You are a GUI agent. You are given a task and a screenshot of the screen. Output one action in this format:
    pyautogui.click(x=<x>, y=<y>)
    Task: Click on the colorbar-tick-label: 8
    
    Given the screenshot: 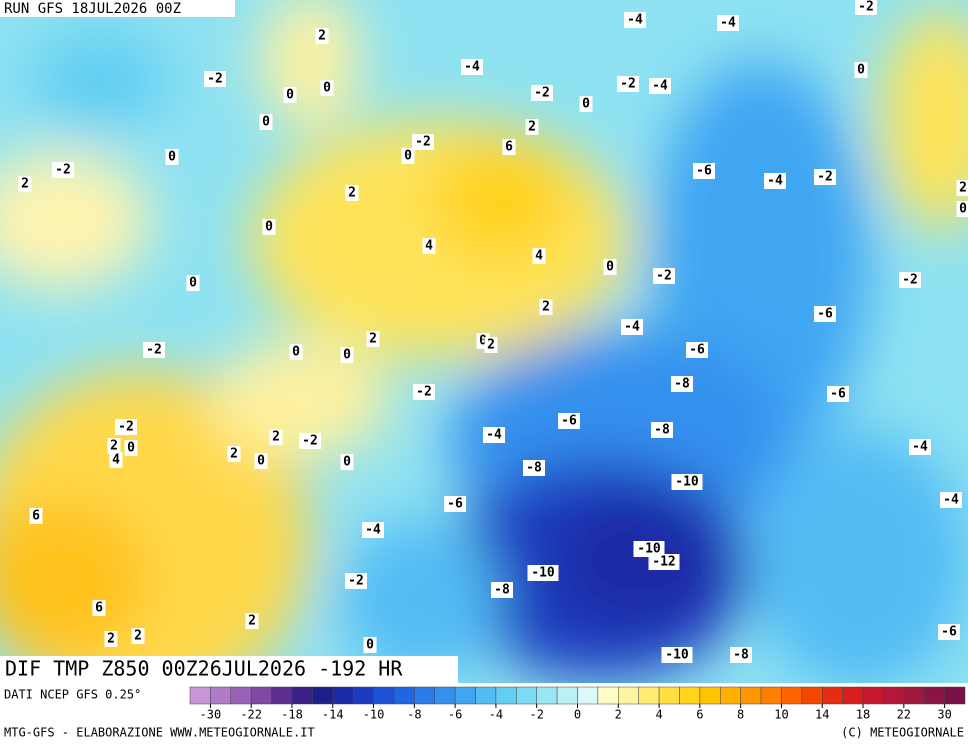 What is the action you would take?
    pyautogui.click(x=740, y=715)
    